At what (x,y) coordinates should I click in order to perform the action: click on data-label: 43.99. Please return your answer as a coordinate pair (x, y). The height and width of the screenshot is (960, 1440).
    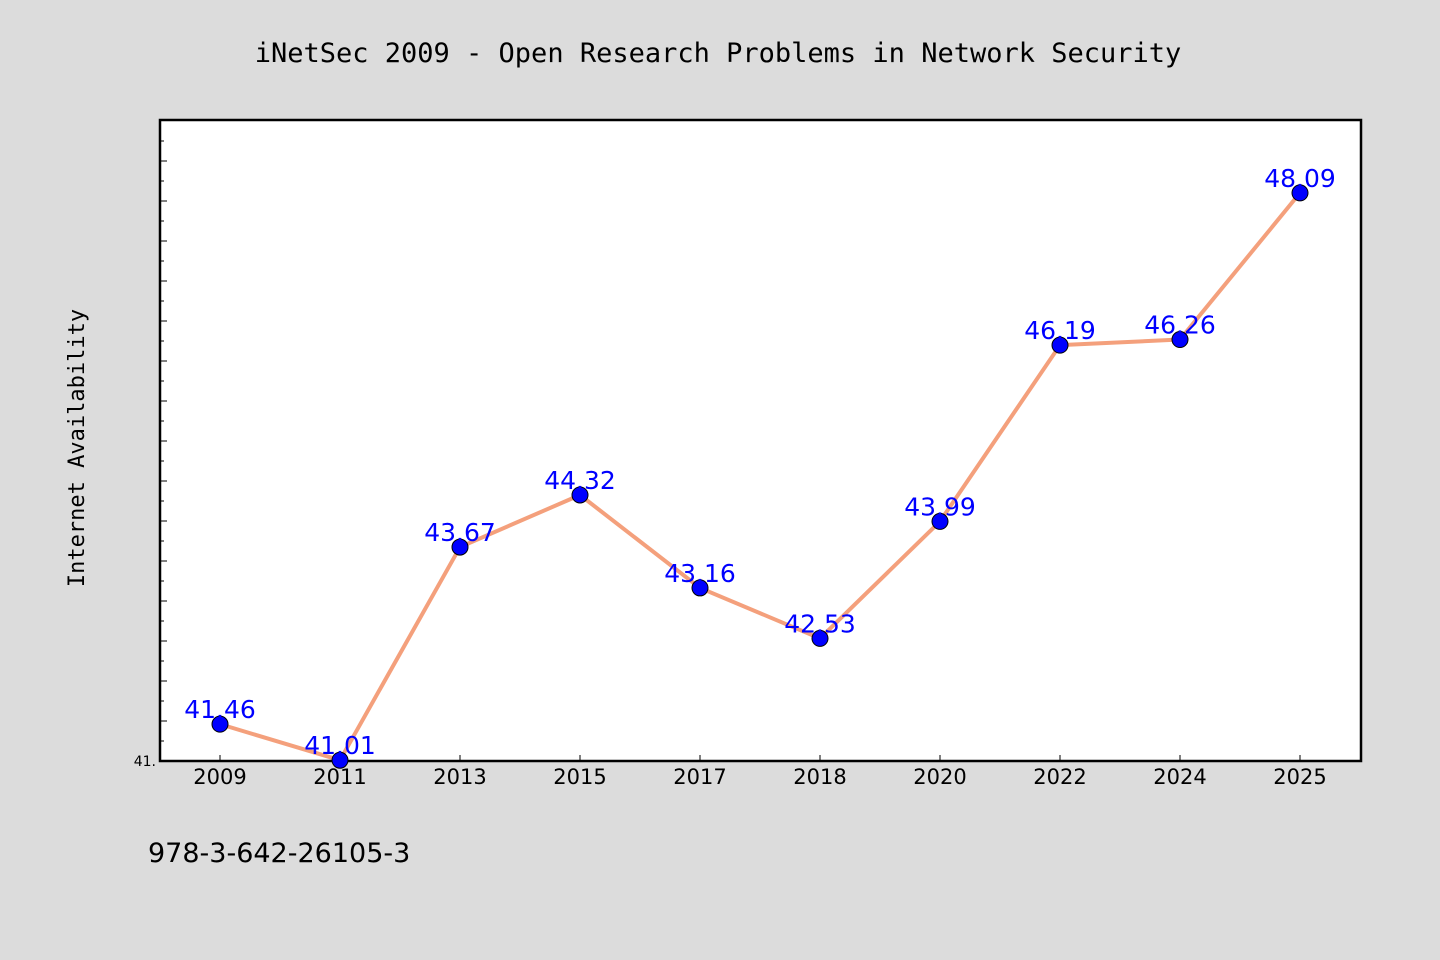
    Looking at the image, I should click on (940, 506).